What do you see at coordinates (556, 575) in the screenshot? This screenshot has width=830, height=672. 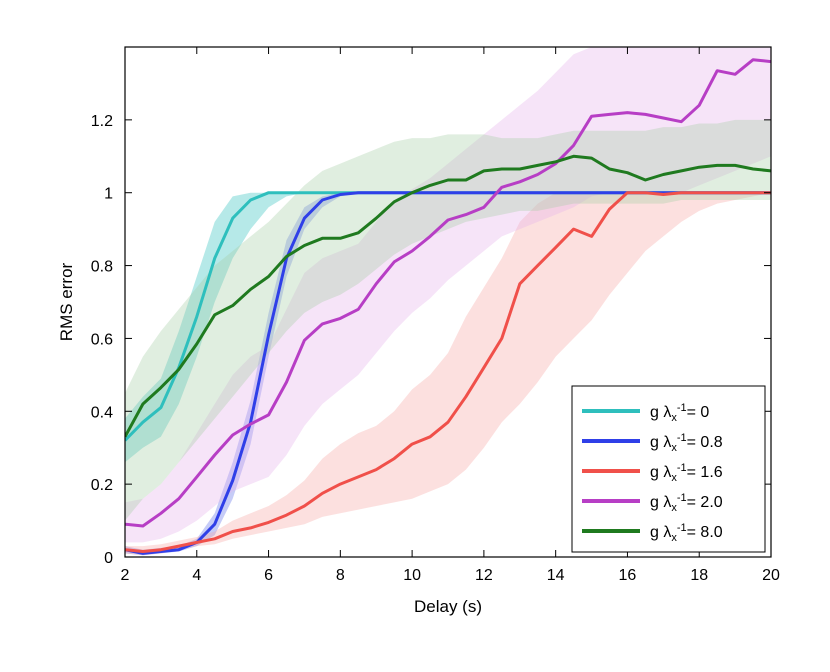 I see `x-tick-label: 14` at bounding box center [556, 575].